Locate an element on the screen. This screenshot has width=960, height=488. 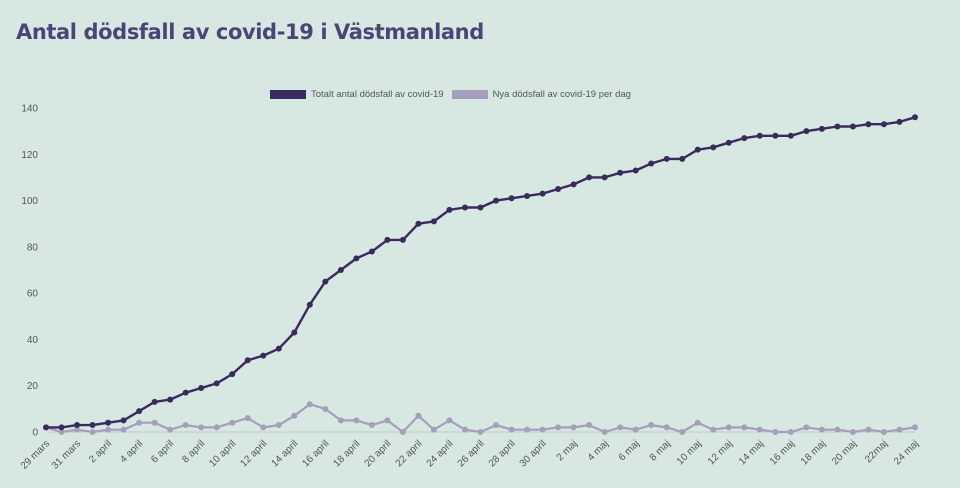
y-tick-label: 120 is located at coordinates (29, 155).